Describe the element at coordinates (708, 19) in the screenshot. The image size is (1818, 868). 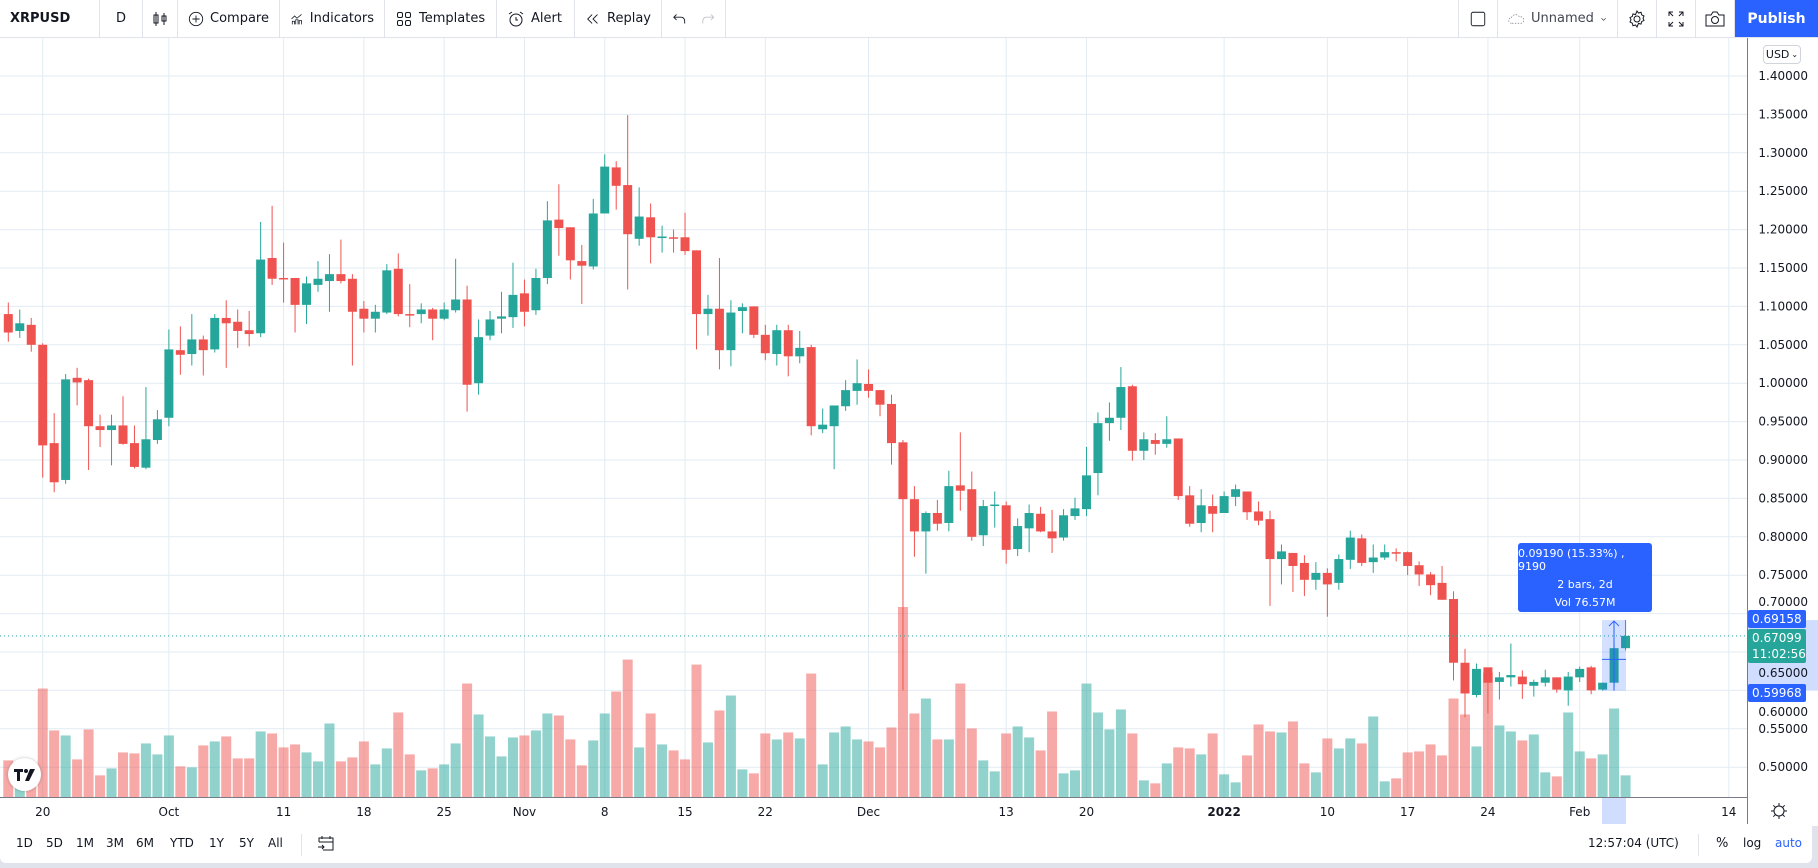
I see `redo-icon` at that location.